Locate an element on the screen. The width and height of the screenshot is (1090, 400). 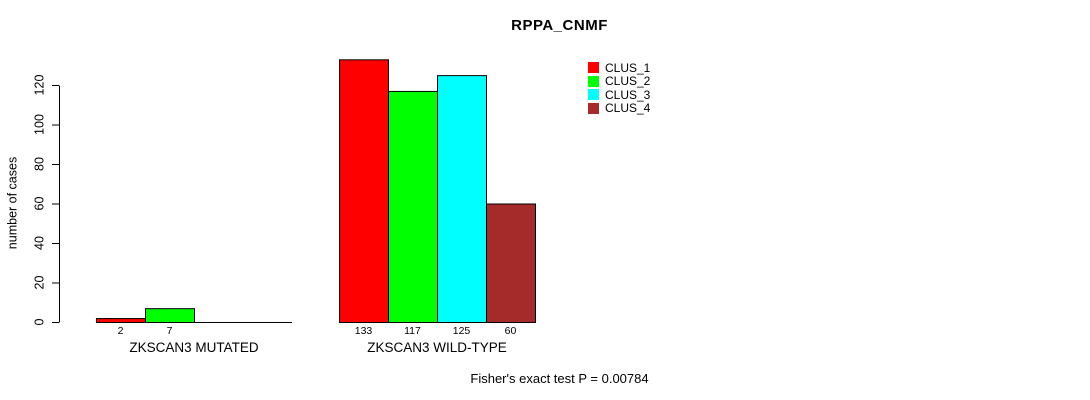
legend-label-clus-4: CLUS_4 is located at coordinates (628, 108).